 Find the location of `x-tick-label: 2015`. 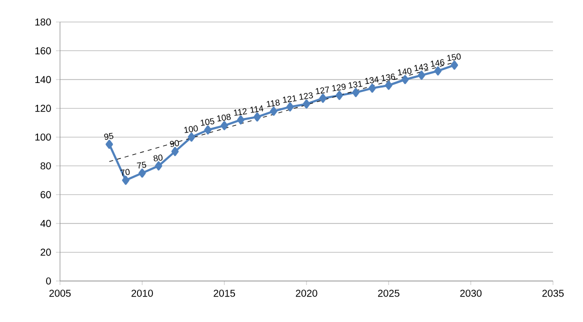

x-tick-label: 2015 is located at coordinates (225, 293).